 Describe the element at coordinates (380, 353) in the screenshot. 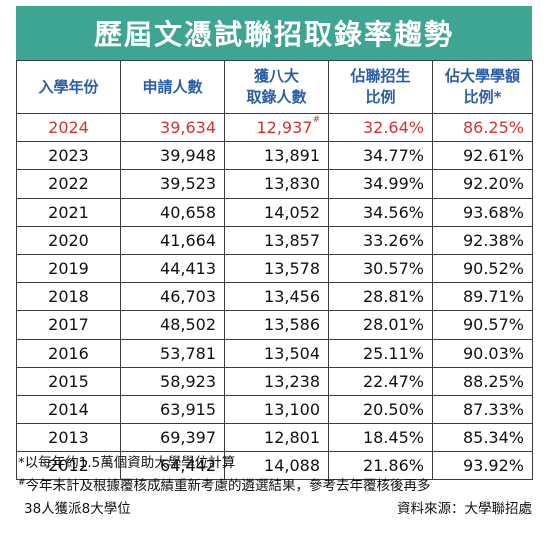

I see `share-jupas-cell: 25.11%` at that location.